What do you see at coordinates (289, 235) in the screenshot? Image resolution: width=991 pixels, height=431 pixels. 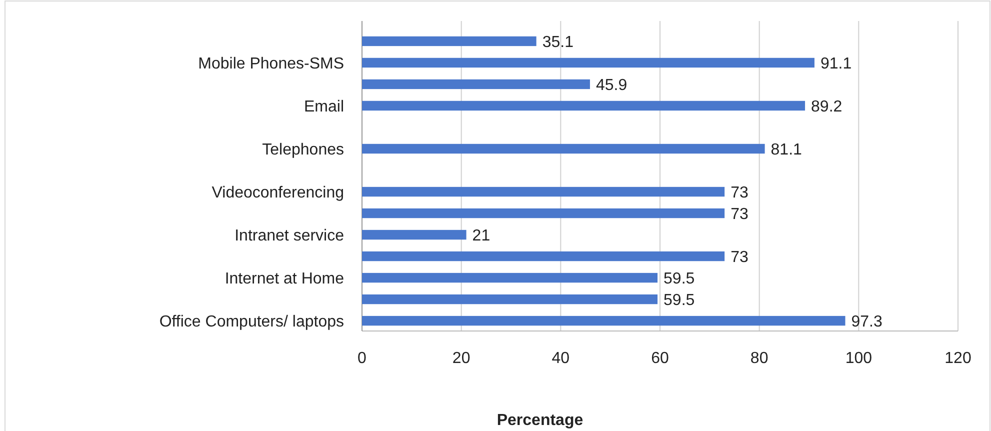 I see `y-tick-label: Intranet service` at bounding box center [289, 235].